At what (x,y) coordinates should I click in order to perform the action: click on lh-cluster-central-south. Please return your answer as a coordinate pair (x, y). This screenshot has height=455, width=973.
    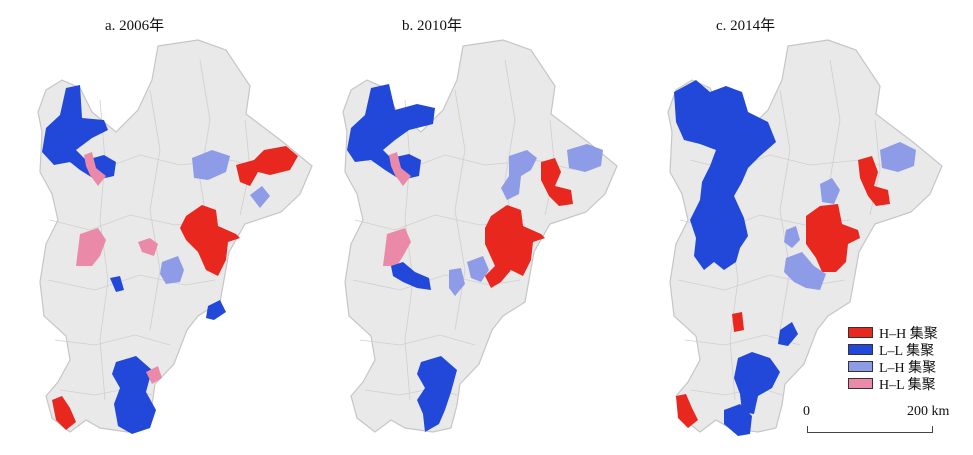
    Looking at the image, I should click on (805, 271).